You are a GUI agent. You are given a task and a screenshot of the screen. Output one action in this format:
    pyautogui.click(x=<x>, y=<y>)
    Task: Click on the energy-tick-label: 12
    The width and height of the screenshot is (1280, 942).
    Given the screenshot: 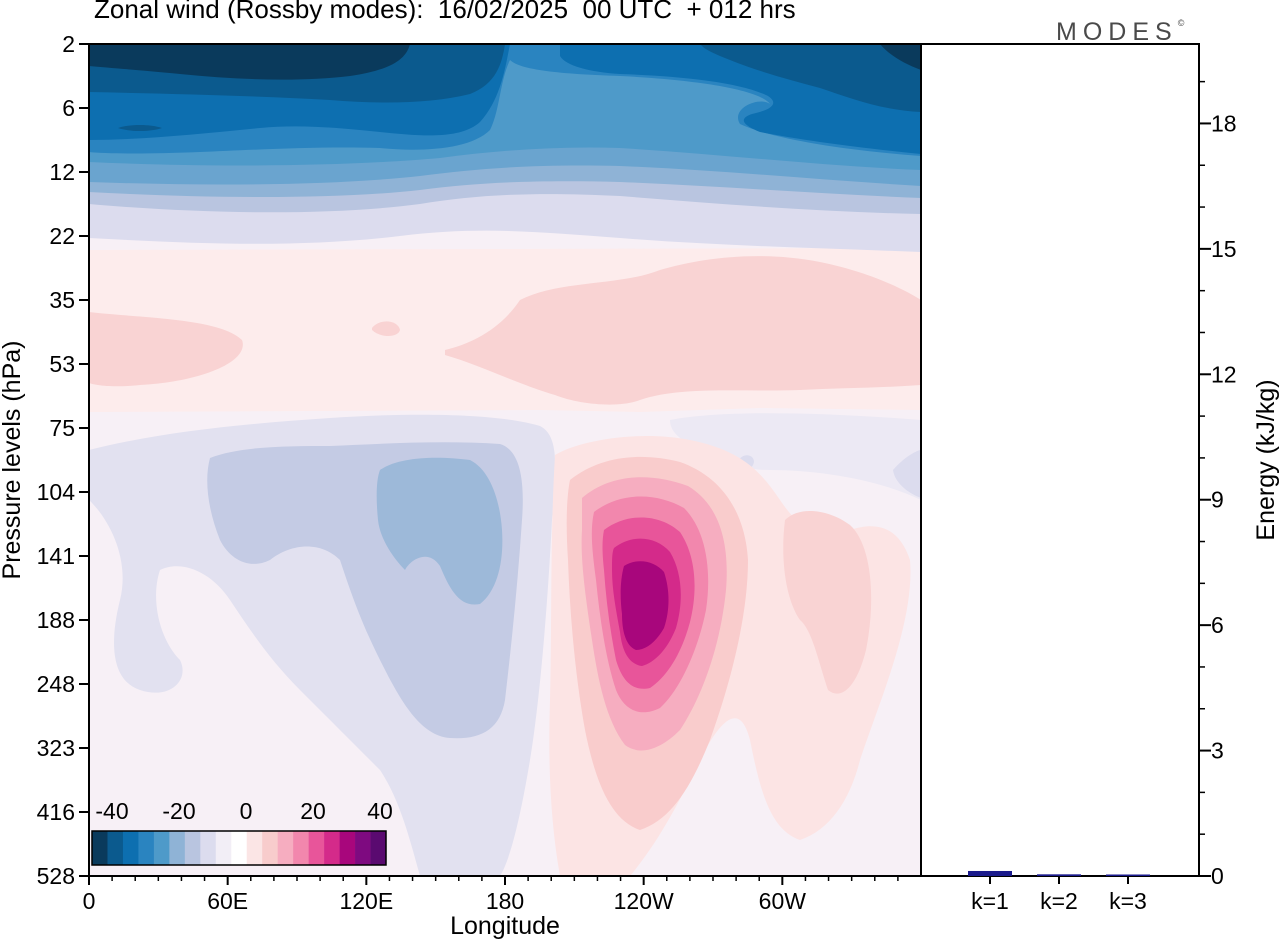 What is the action you would take?
    pyautogui.click(x=1224, y=374)
    